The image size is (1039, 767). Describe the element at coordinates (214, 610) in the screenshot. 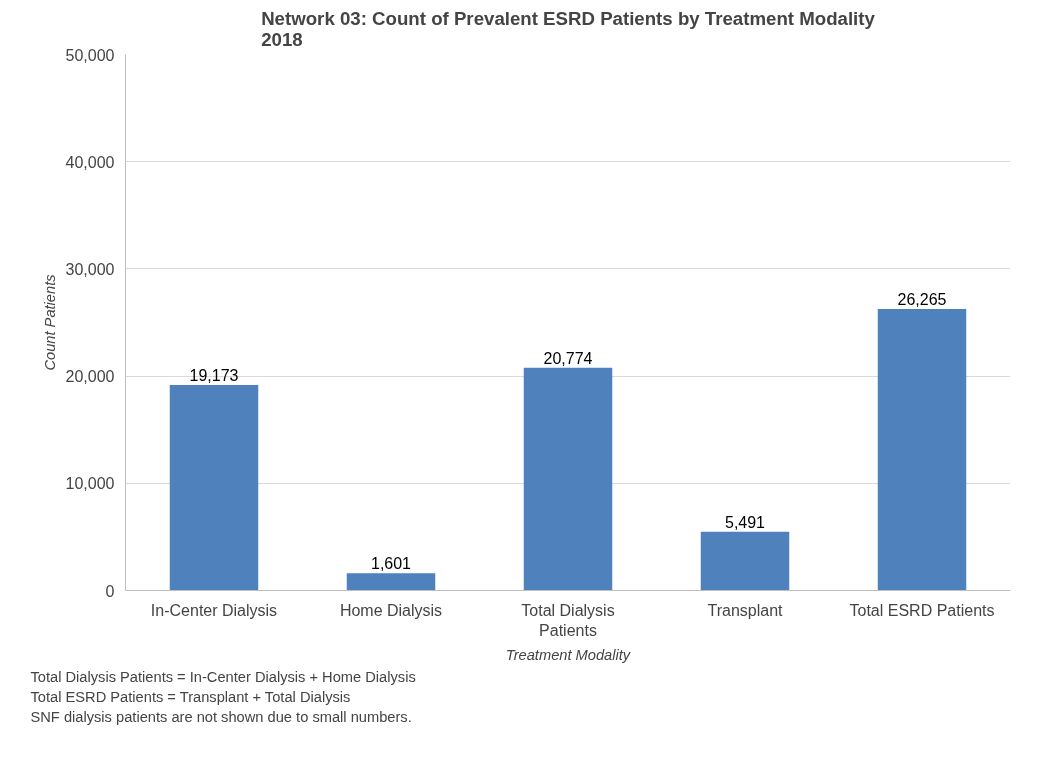

I see `x-tick-label: In-Center Dialysis` at that location.